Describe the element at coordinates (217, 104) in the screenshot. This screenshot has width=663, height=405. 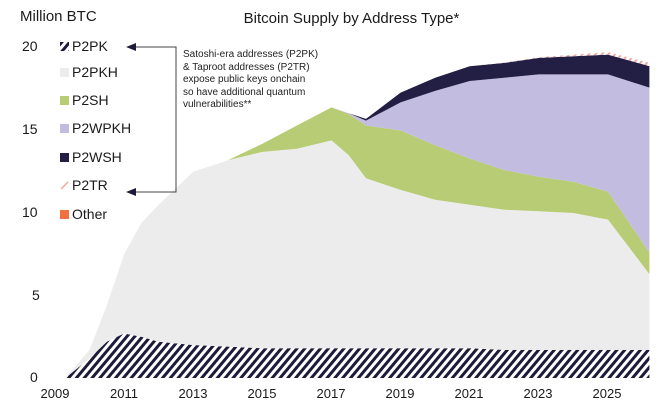
I see `annotation-line: vulnerabilities**` at that location.